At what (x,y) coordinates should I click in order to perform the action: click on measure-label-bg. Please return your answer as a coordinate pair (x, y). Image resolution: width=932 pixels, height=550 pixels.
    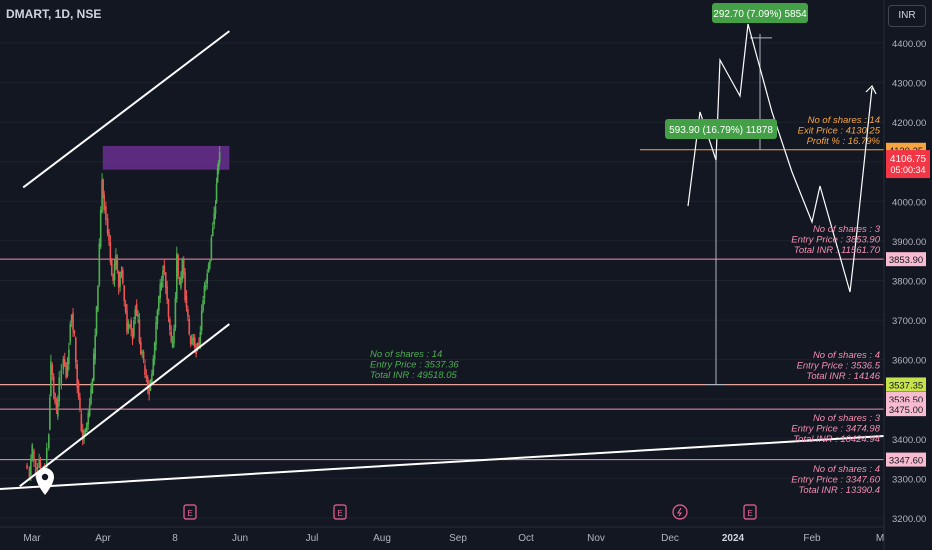
    Looking at the image, I should click on (760, 13).